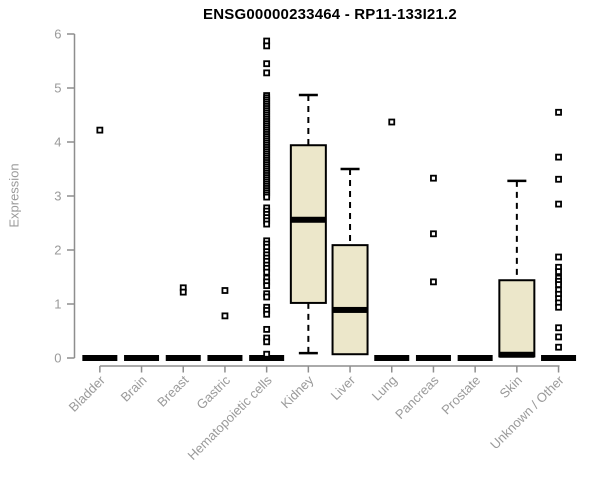 This screenshot has width=600, height=500. What do you see at coordinates (527, 412) in the screenshot?
I see `x-axis-label: Unknown / Other` at bounding box center [527, 412].